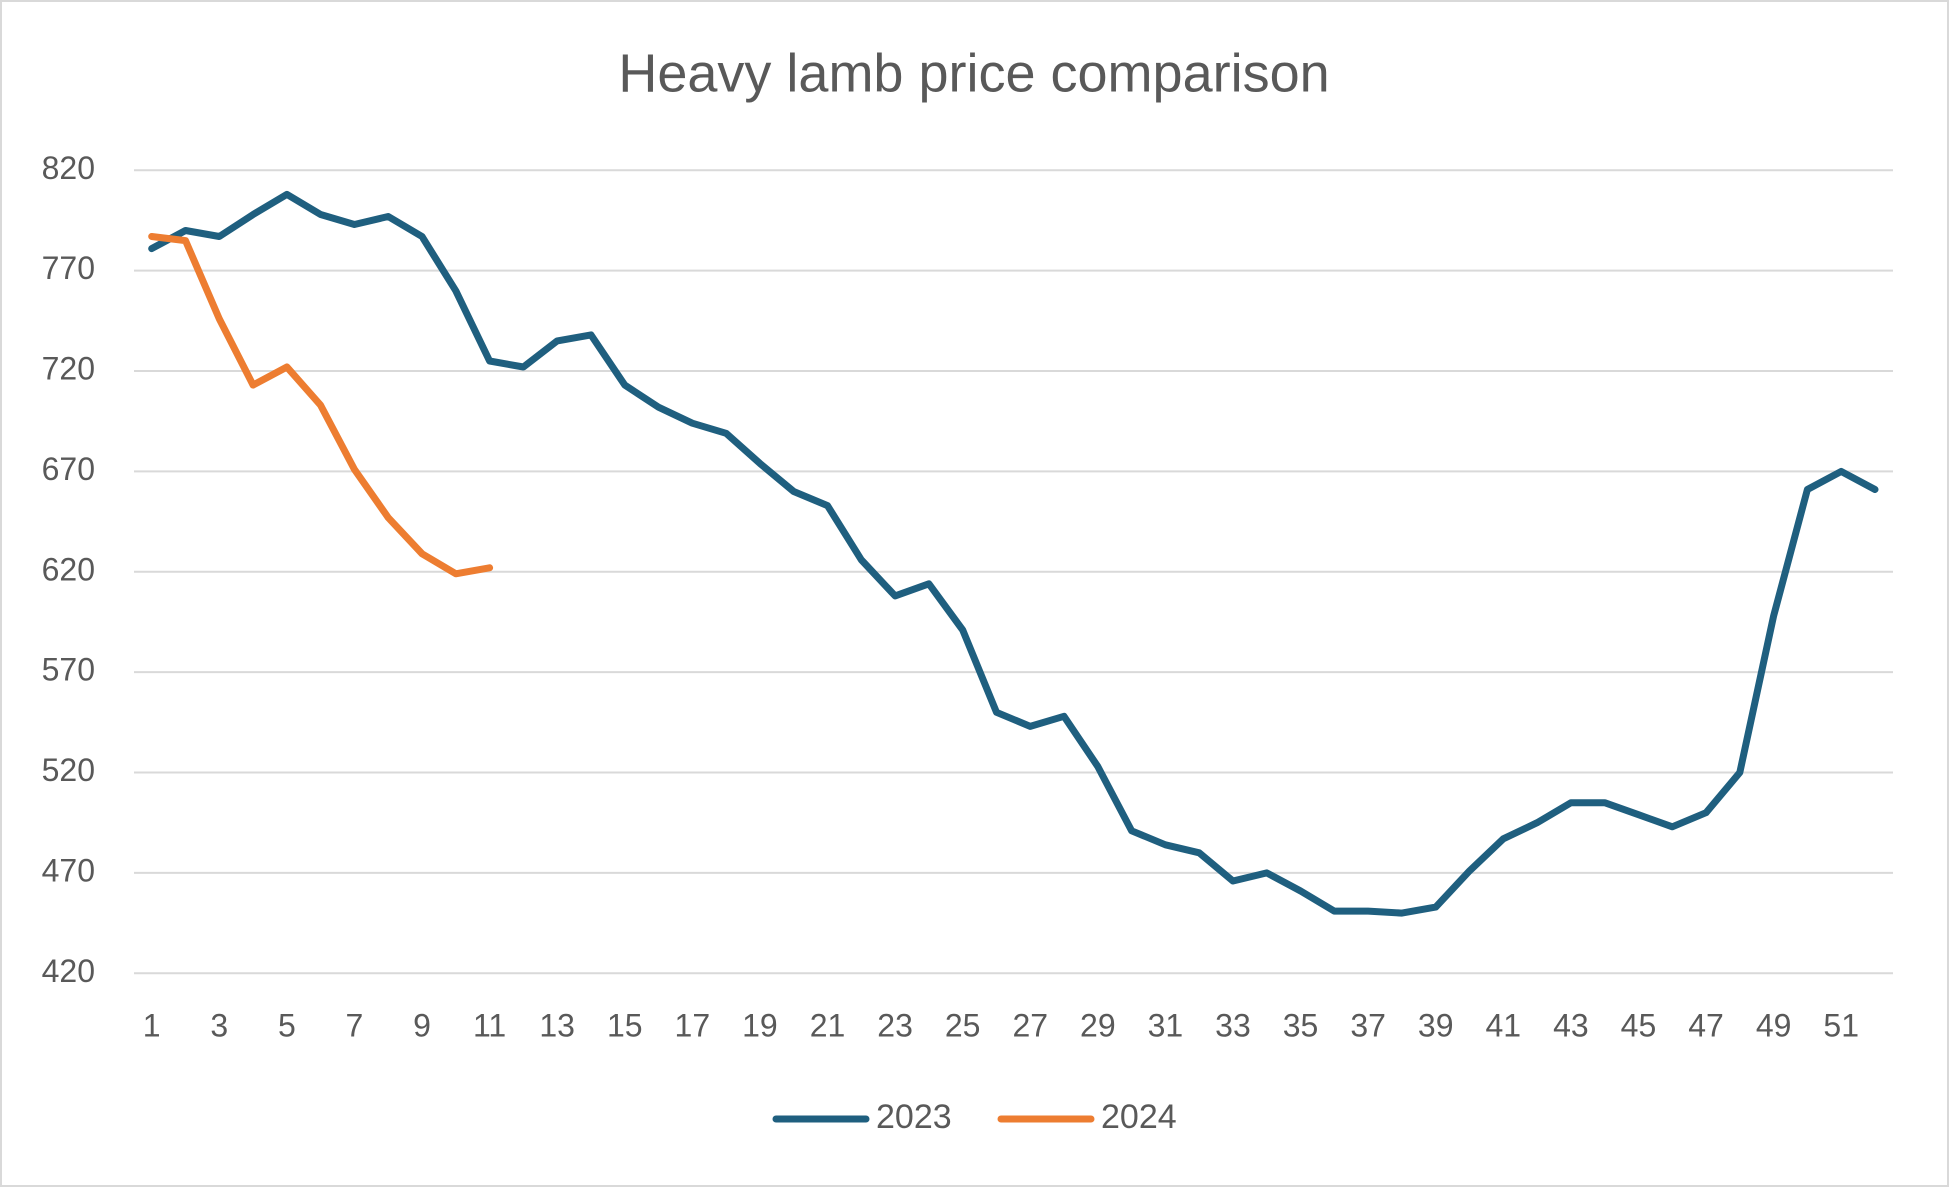 The width and height of the screenshot is (1949, 1187). I want to click on y-tick-label: 570, so click(68, 670).